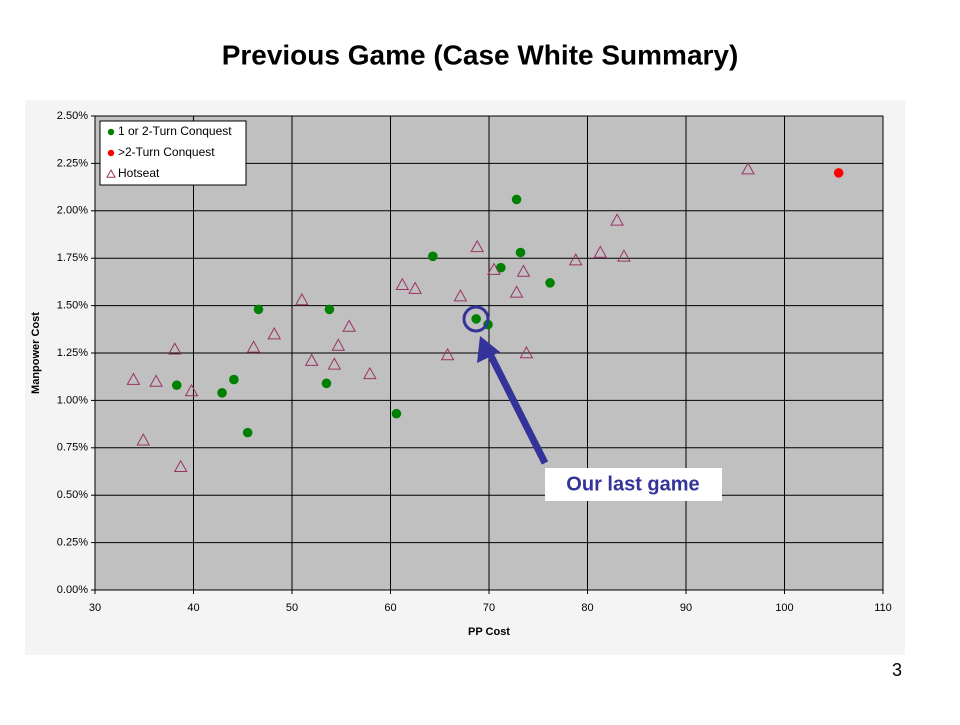 This screenshot has width=960, height=725. What do you see at coordinates (72, 211) in the screenshot?
I see `y-tick-label: 2.00%` at bounding box center [72, 211].